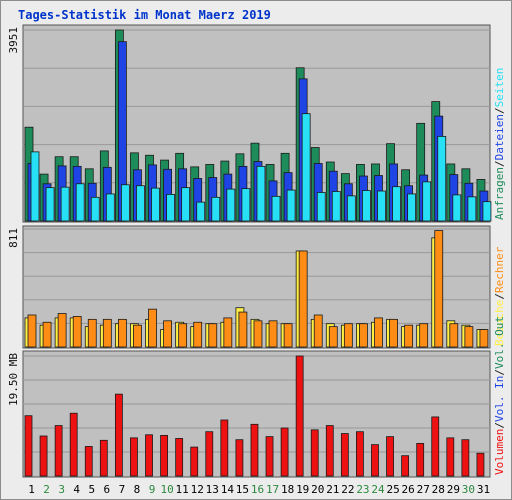 This screenshot has height=500, width=512. Describe the element at coordinates (91, 489) in the screenshot. I see `x-tick-label-5: 5` at that location.